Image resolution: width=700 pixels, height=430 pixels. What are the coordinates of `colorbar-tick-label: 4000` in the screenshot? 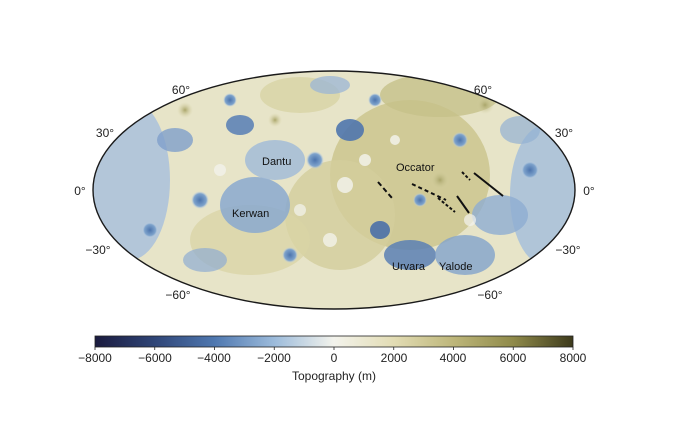 It's located at (453, 358).